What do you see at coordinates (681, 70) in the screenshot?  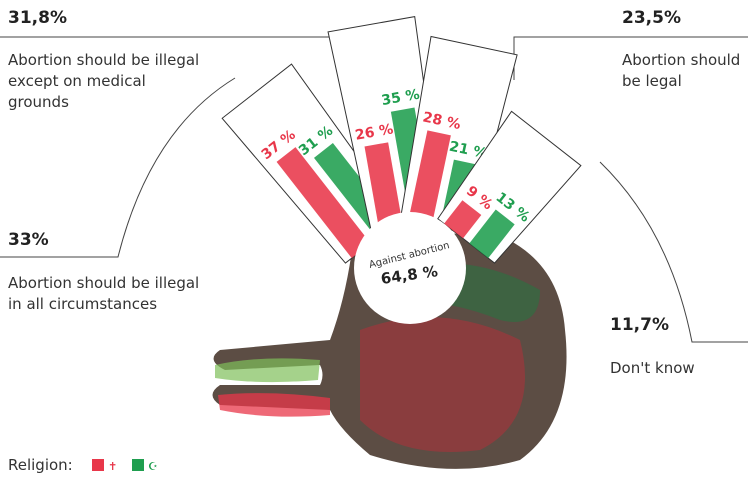 I see `category-label: Abortion should be legal` at bounding box center [681, 70].